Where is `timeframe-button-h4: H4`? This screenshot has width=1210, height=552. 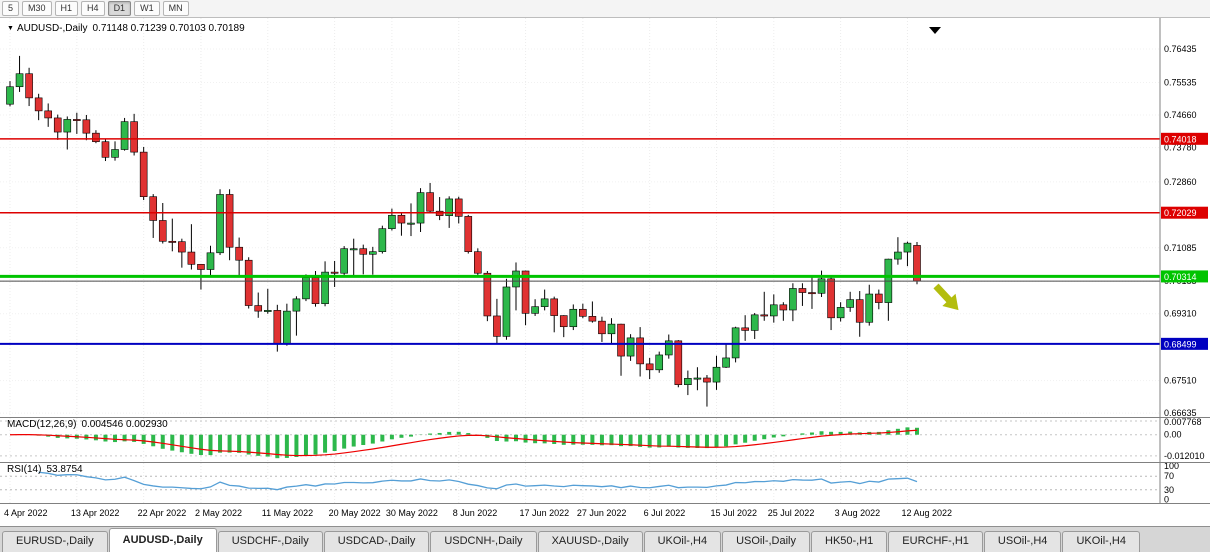 timeframe-button-h4: H4 is located at coordinates (93, 8).